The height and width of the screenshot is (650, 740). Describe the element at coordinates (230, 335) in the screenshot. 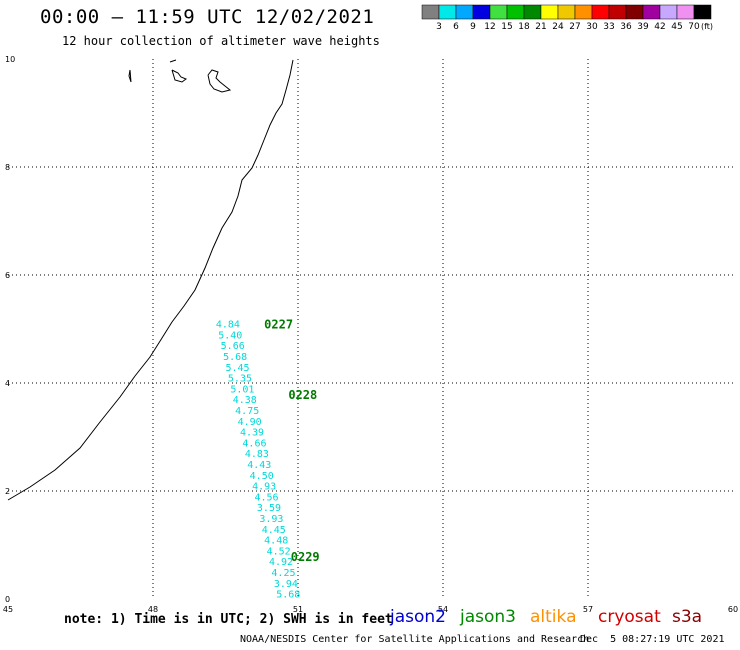

I see `swh-value: 5.40` at that location.